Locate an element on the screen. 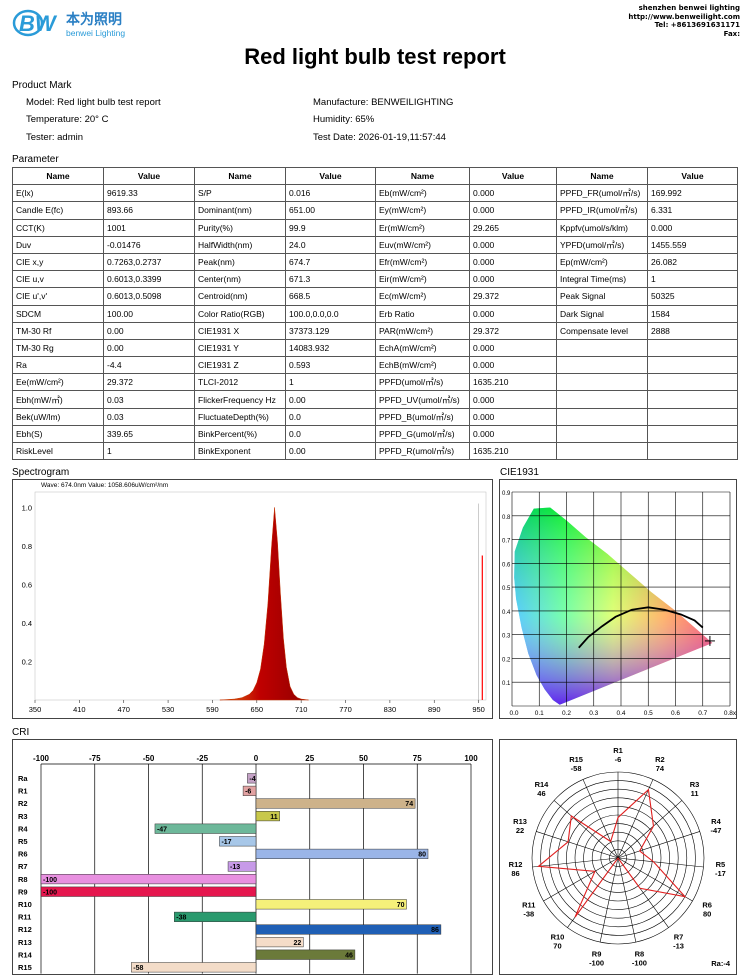  x-tick-label: -50 is located at coordinates (149, 758).